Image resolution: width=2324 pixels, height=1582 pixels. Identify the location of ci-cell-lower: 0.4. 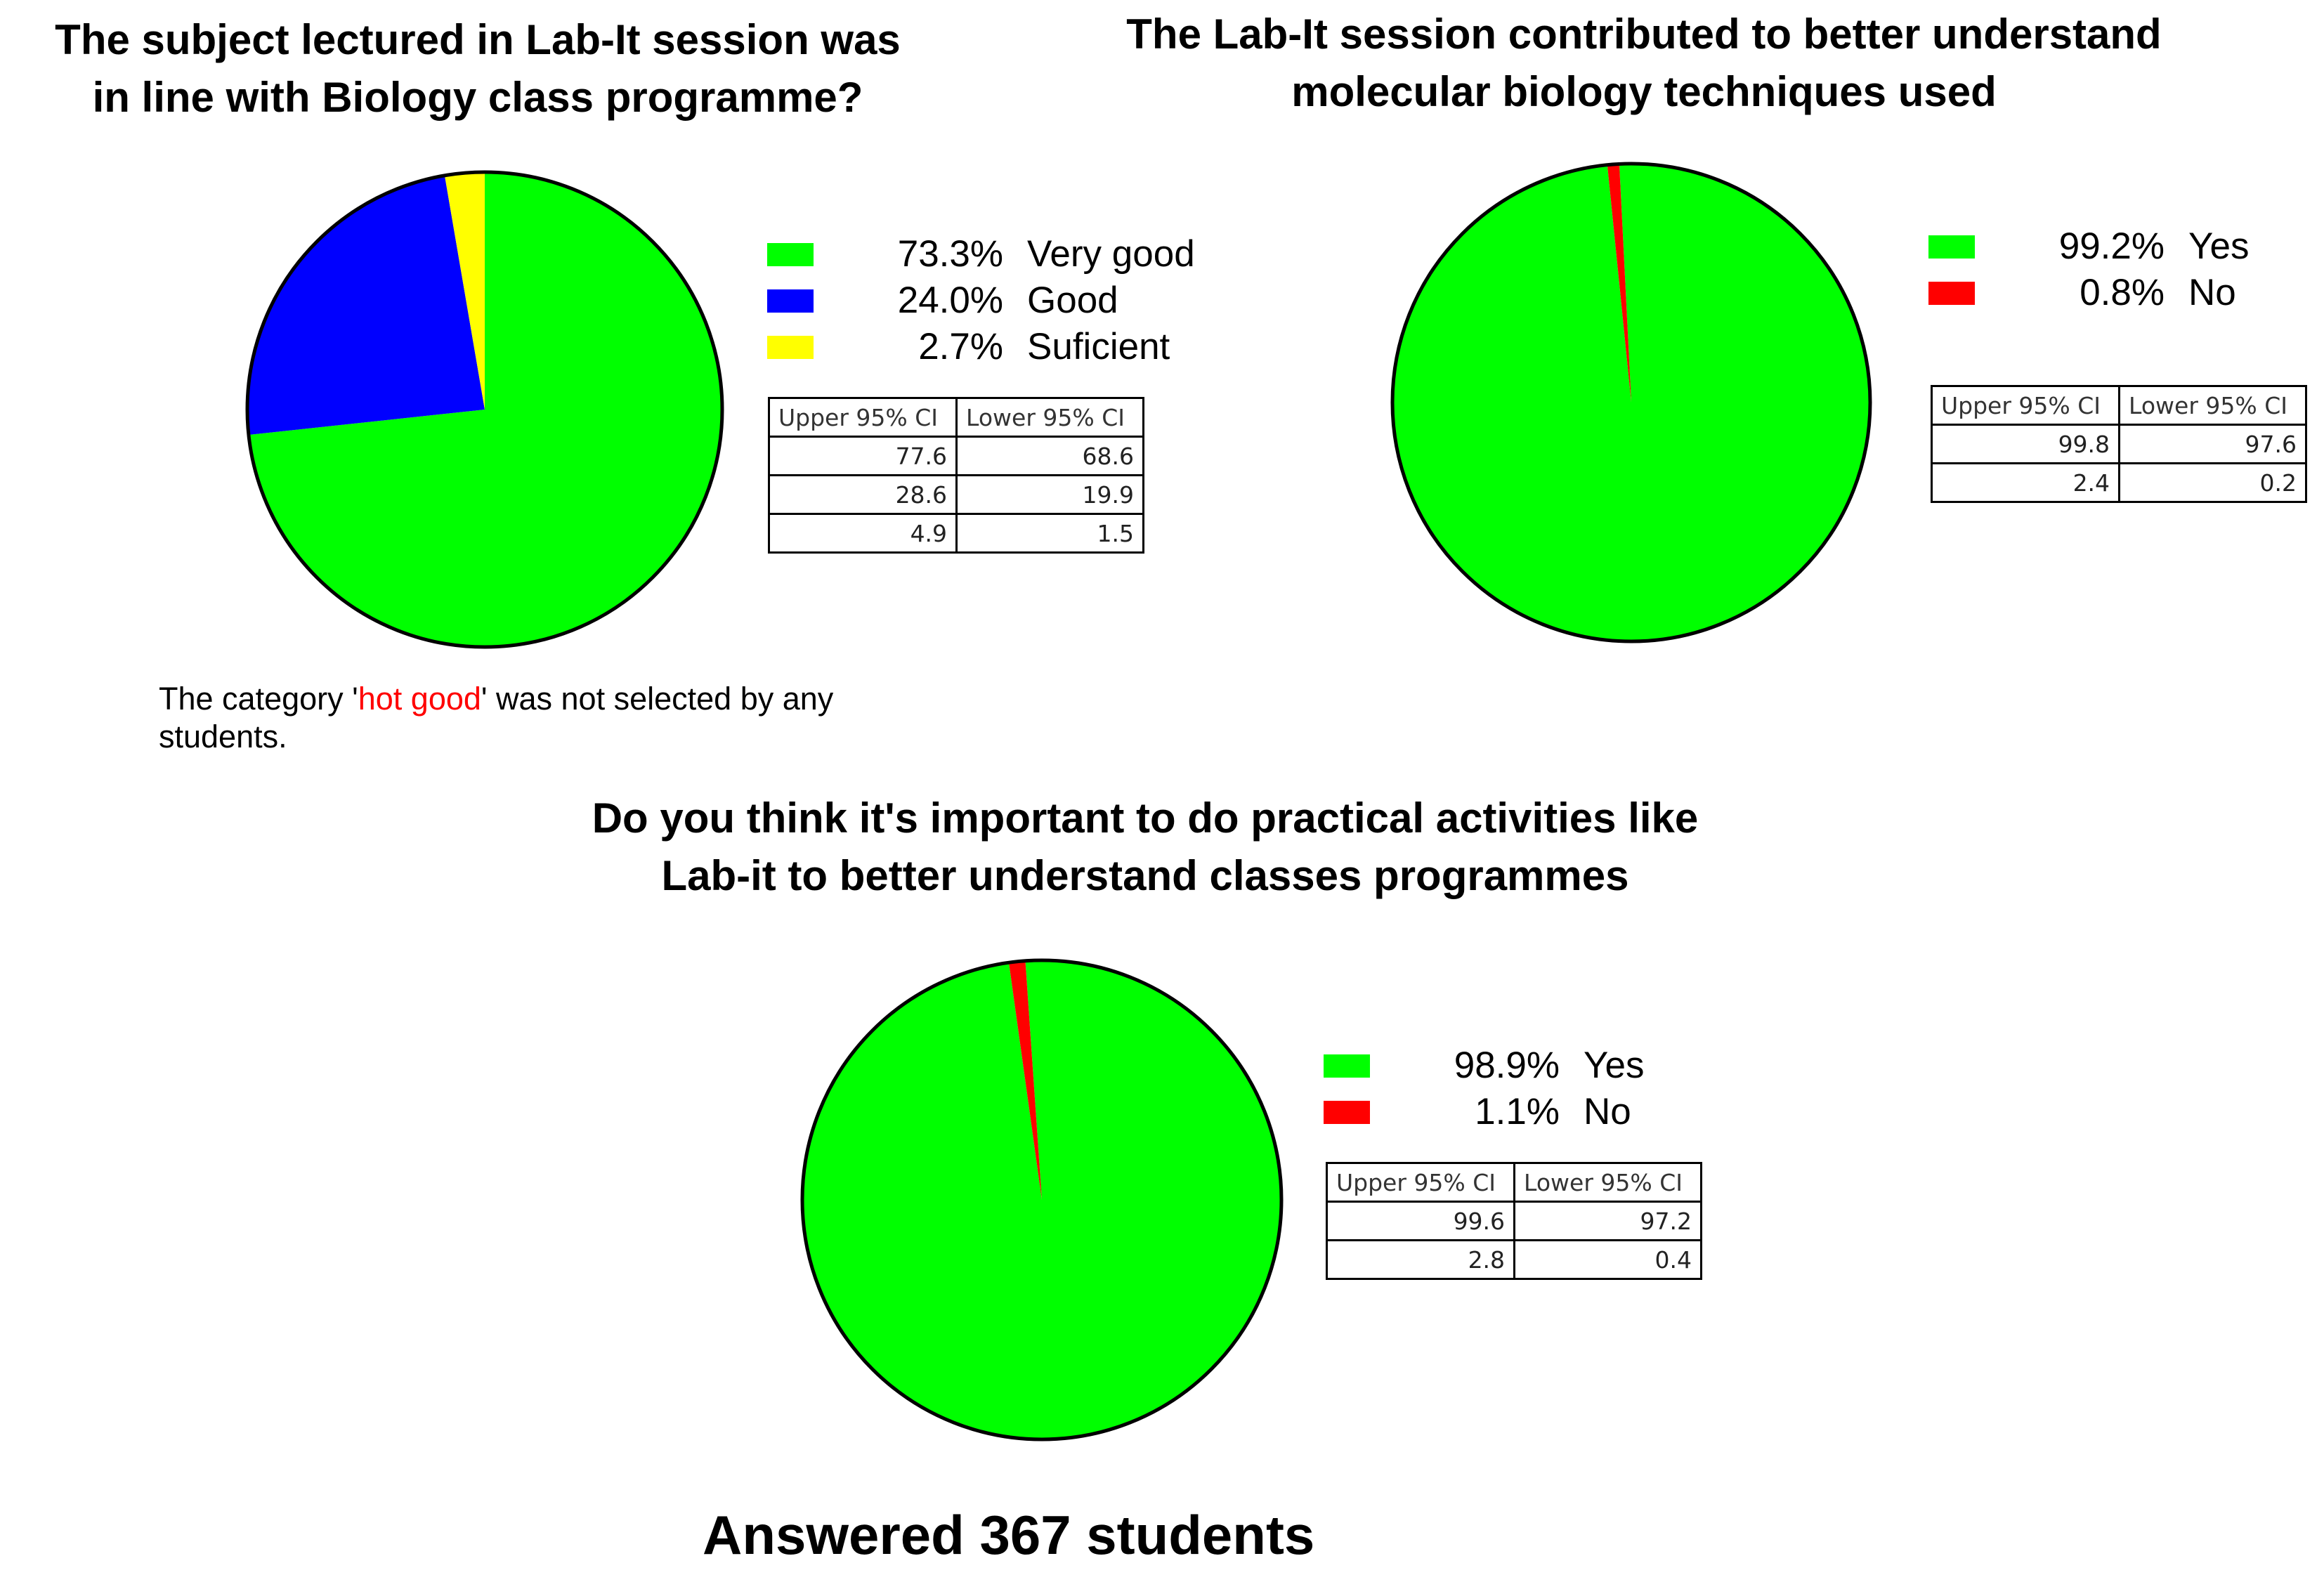
(1608, 1259).